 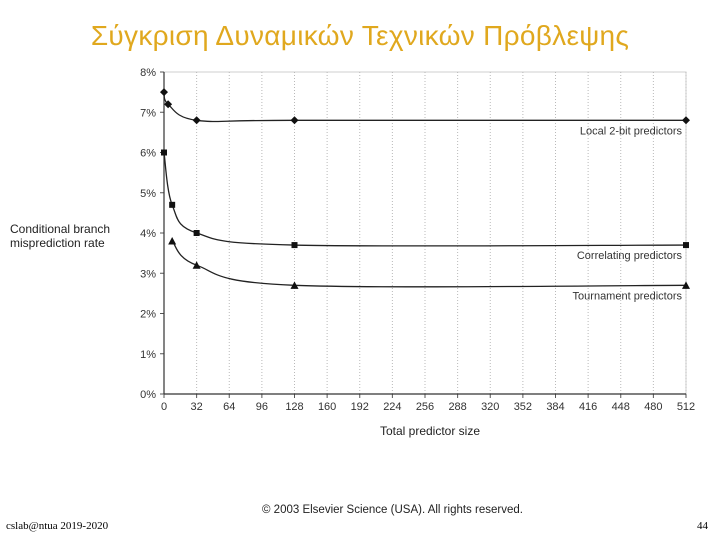 I want to click on x-tick-label: 128, so click(x=294, y=407).